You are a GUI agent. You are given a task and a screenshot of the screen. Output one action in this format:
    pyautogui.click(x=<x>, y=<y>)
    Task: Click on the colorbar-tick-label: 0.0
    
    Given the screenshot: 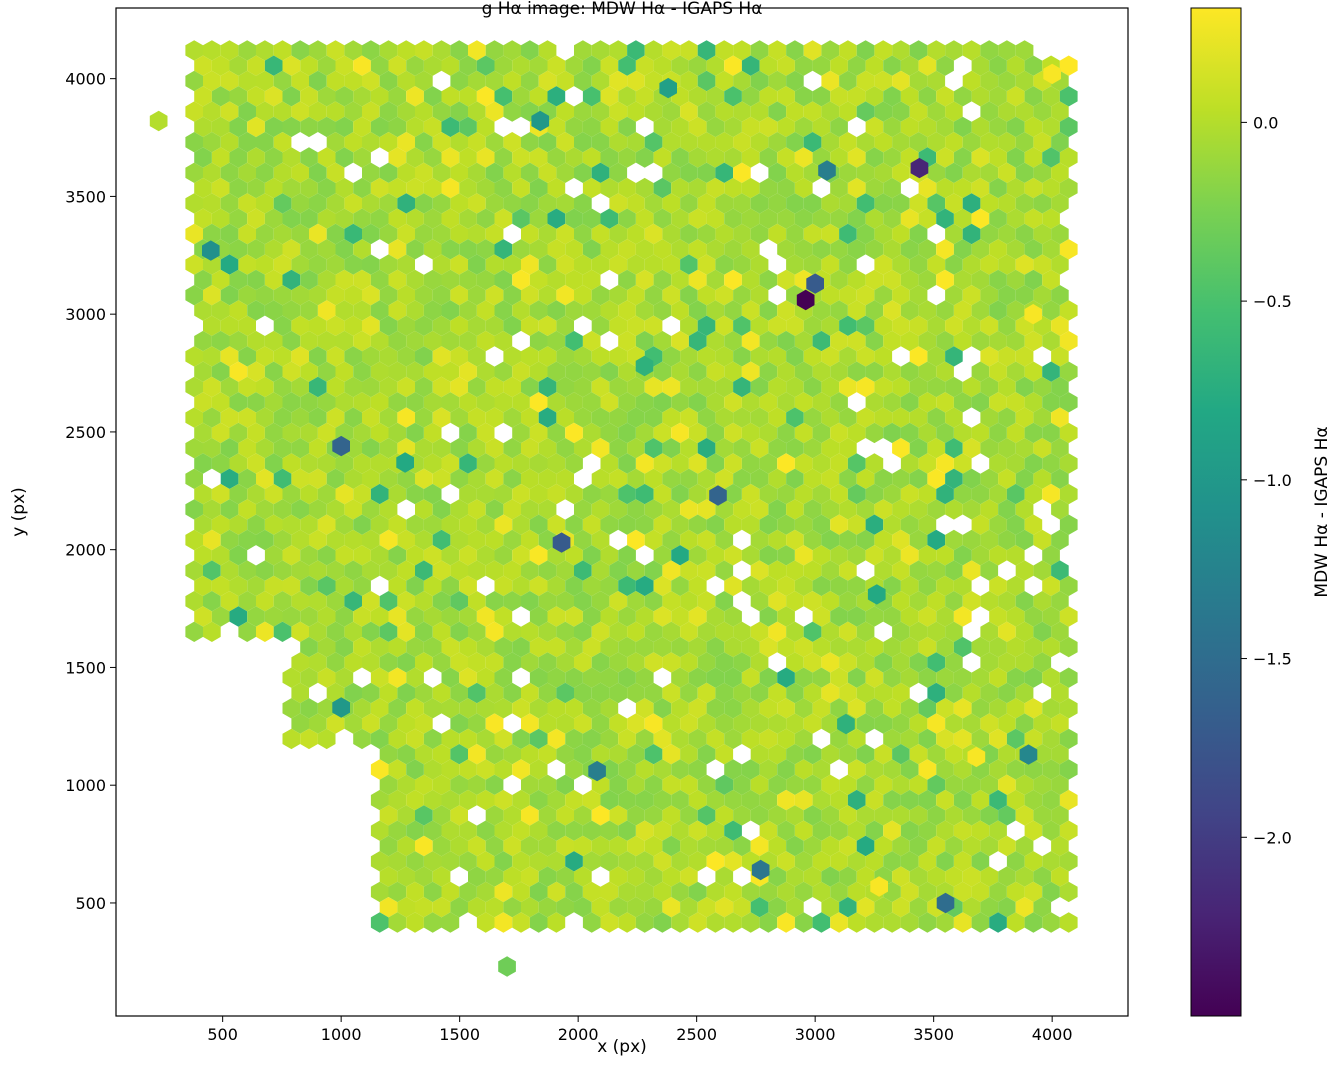 What is the action you would take?
    pyautogui.click(x=1265, y=122)
    